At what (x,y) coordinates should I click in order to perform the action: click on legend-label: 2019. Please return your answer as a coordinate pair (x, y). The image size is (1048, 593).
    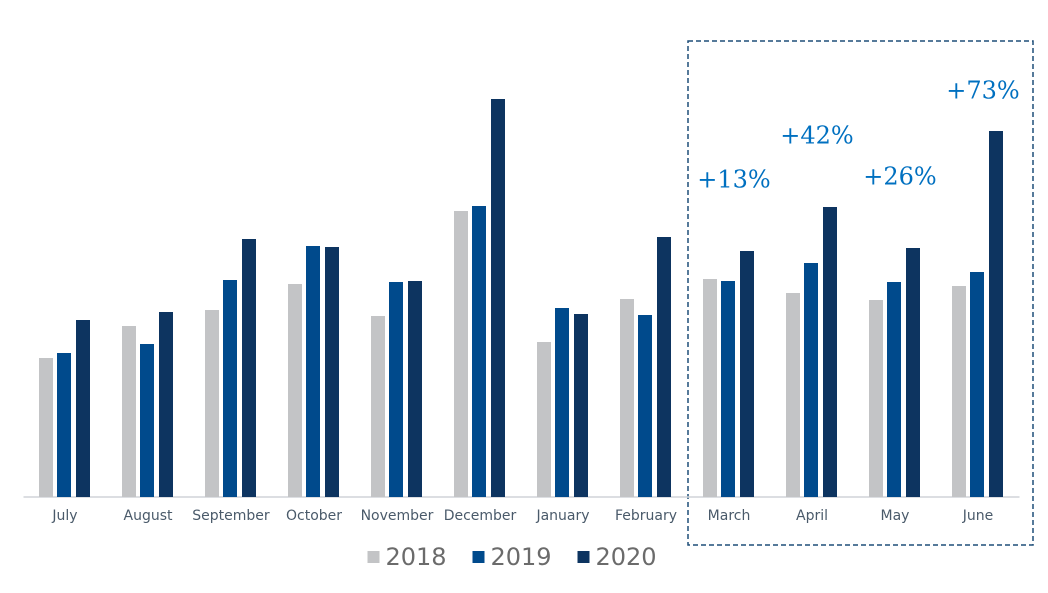
    Looking at the image, I should click on (521, 557).